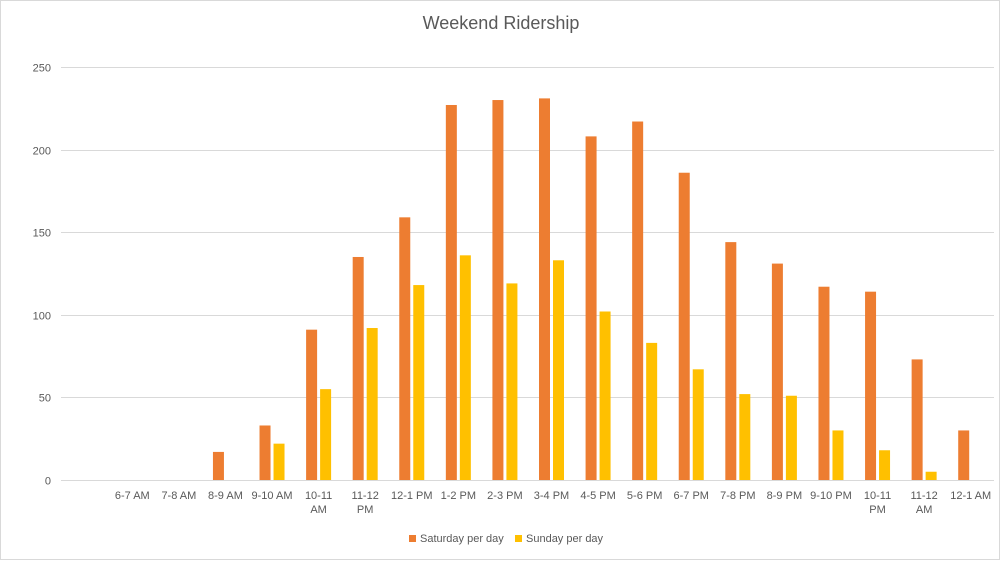 This screenshot has width=1000, height=561. What do you see at coordinates (504, 496) in the screenshot?
I see `x-tick-label: 2-3 PM` at bounding box center [504, 496].